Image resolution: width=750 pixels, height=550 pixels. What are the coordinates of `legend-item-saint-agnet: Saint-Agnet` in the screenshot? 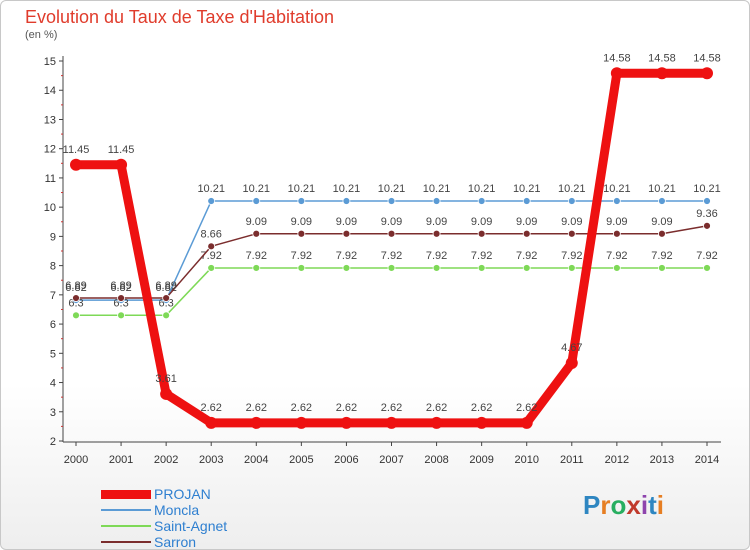 It's located at (164, 526).